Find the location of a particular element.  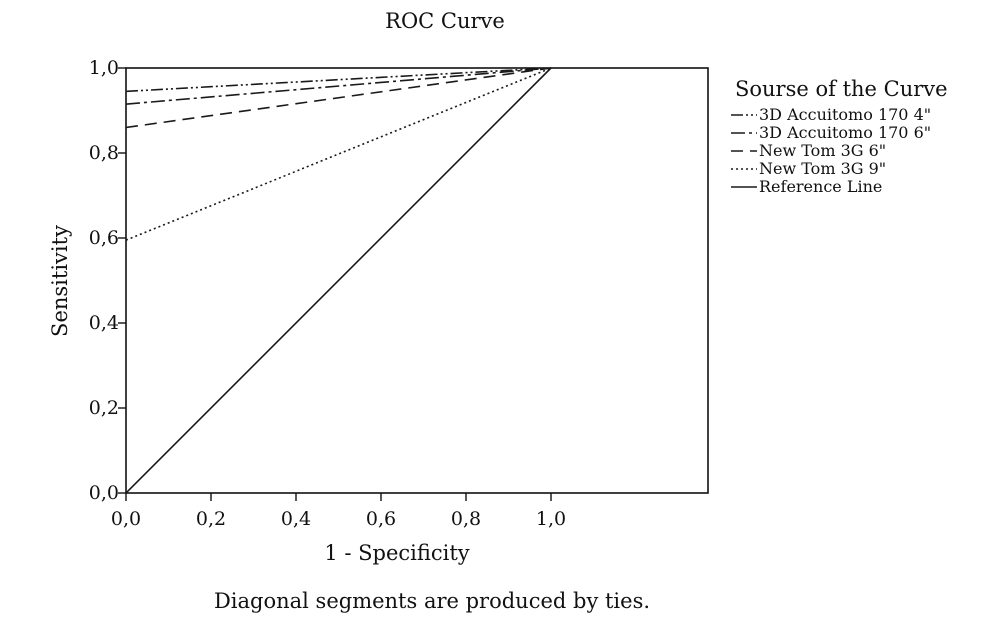

legend-item-label: New Tom 3G 9" is located at coordinates (822, 168).